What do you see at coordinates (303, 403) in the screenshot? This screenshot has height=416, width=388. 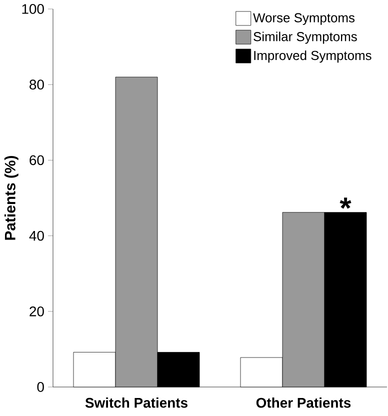 I see `x-tick-label: Other Patients` at bounding box center [303, 403].